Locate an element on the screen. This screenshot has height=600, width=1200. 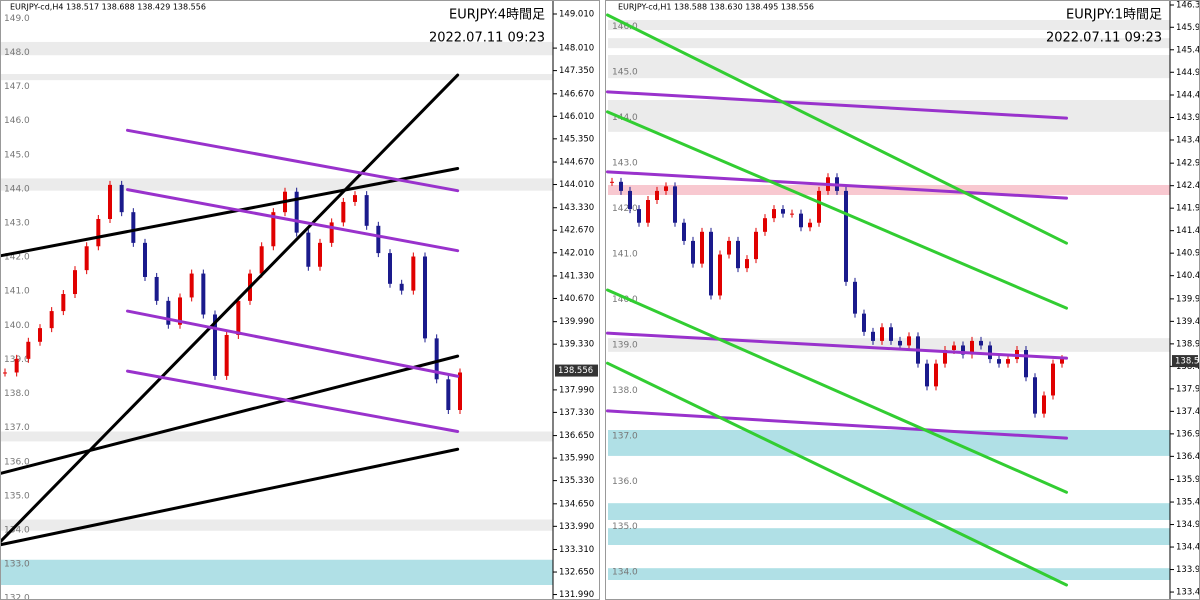
y-tick-label: 135.330 is located at coordinates (576, 481).